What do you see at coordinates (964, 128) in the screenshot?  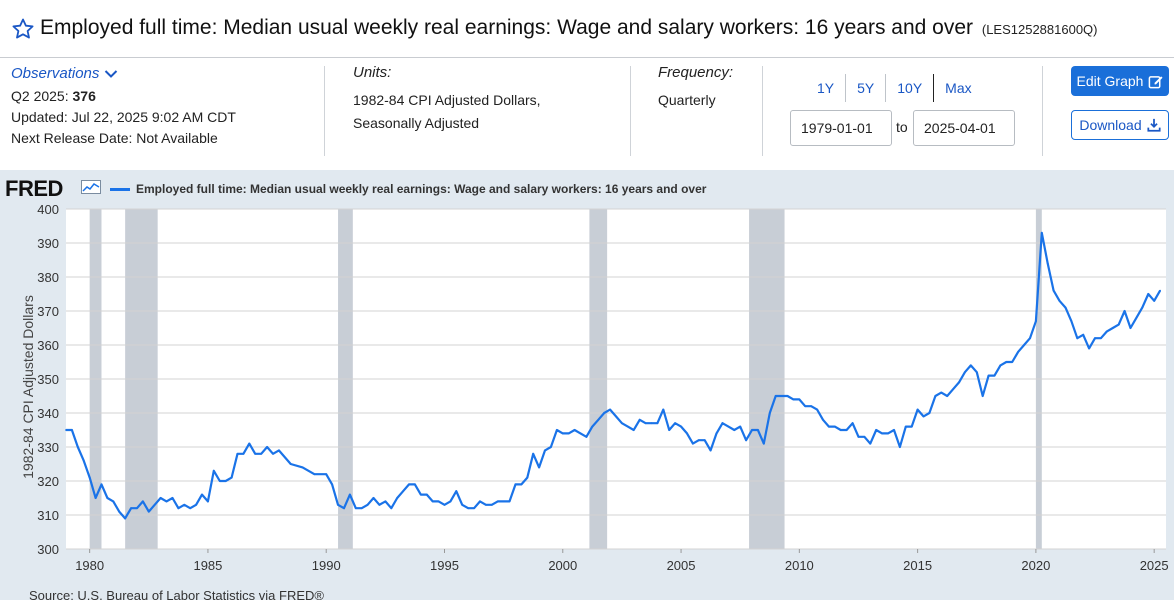 I see `end-date-input` at bounding box center [964, 128].